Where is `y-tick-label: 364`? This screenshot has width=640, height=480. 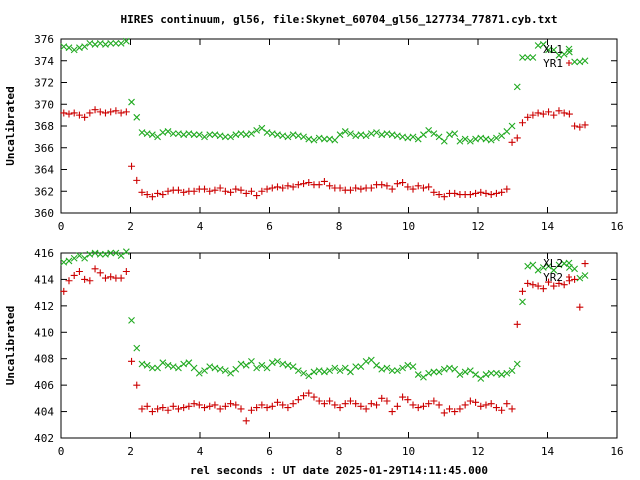 y-tick-label: 364 is located at coordinates (44, 170).